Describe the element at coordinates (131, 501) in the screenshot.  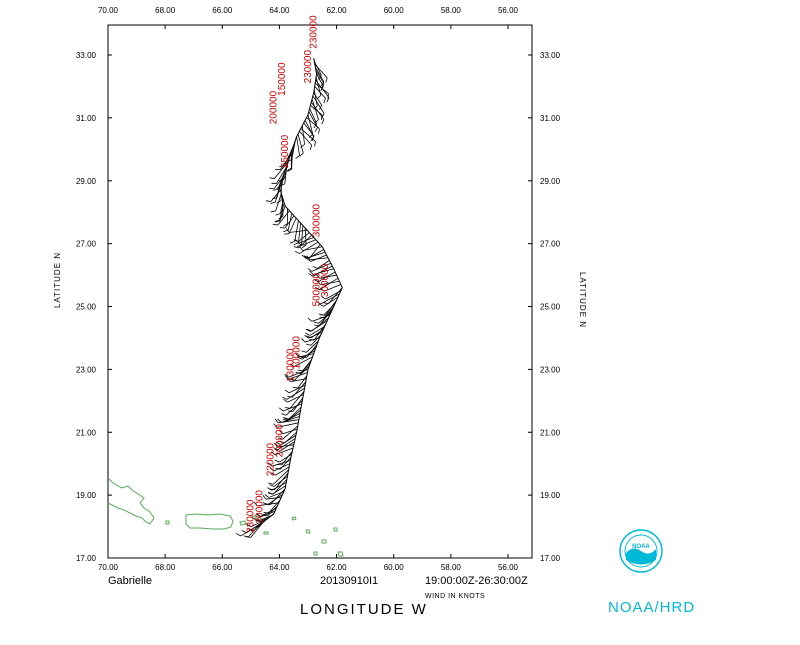
I see `hispaniola-coast` at that location.